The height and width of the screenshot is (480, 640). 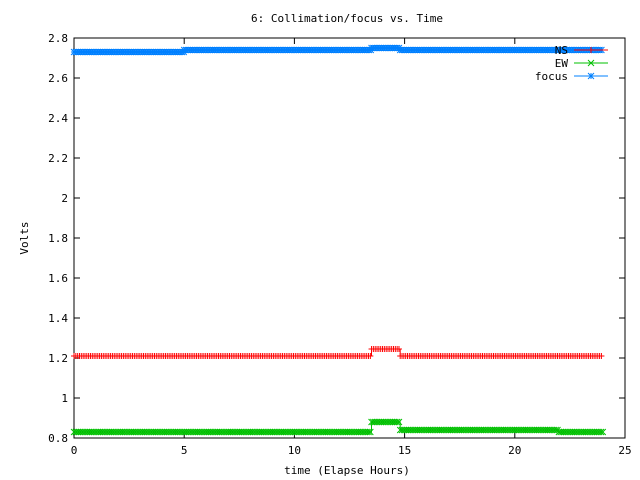 I want to click on legend-entry-ew: EW, so click(x=581, y=63).